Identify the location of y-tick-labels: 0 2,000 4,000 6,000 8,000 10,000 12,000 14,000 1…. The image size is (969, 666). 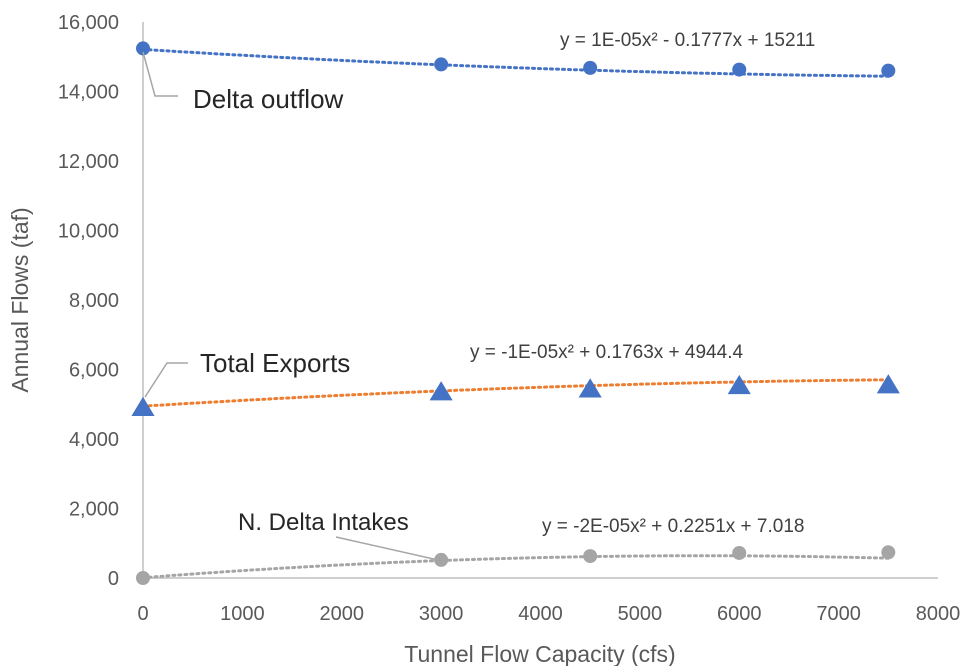
(88, 301).